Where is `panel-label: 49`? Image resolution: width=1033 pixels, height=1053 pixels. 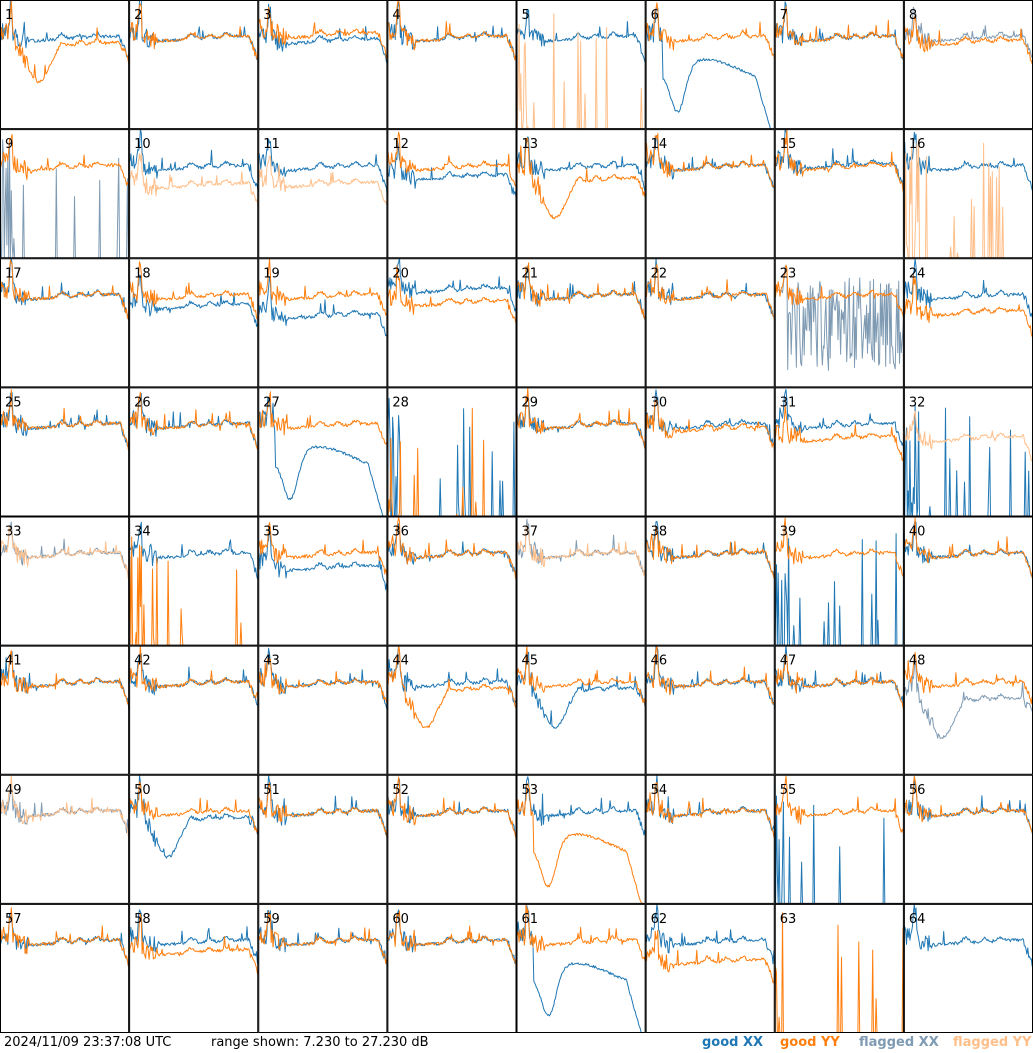 panel-label: 49 is located at coordinates (13, 790).